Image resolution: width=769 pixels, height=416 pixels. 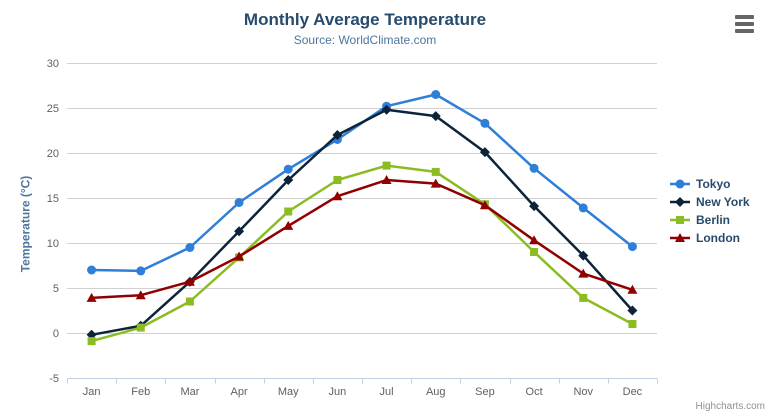 What do you see at coordinates (362, 388) in the screenshot?
I see `x-axis: Jan Feb Mar Apr May Jun Jul Aug Sep Oct Nov Dec` at bounding box center [362, 388].